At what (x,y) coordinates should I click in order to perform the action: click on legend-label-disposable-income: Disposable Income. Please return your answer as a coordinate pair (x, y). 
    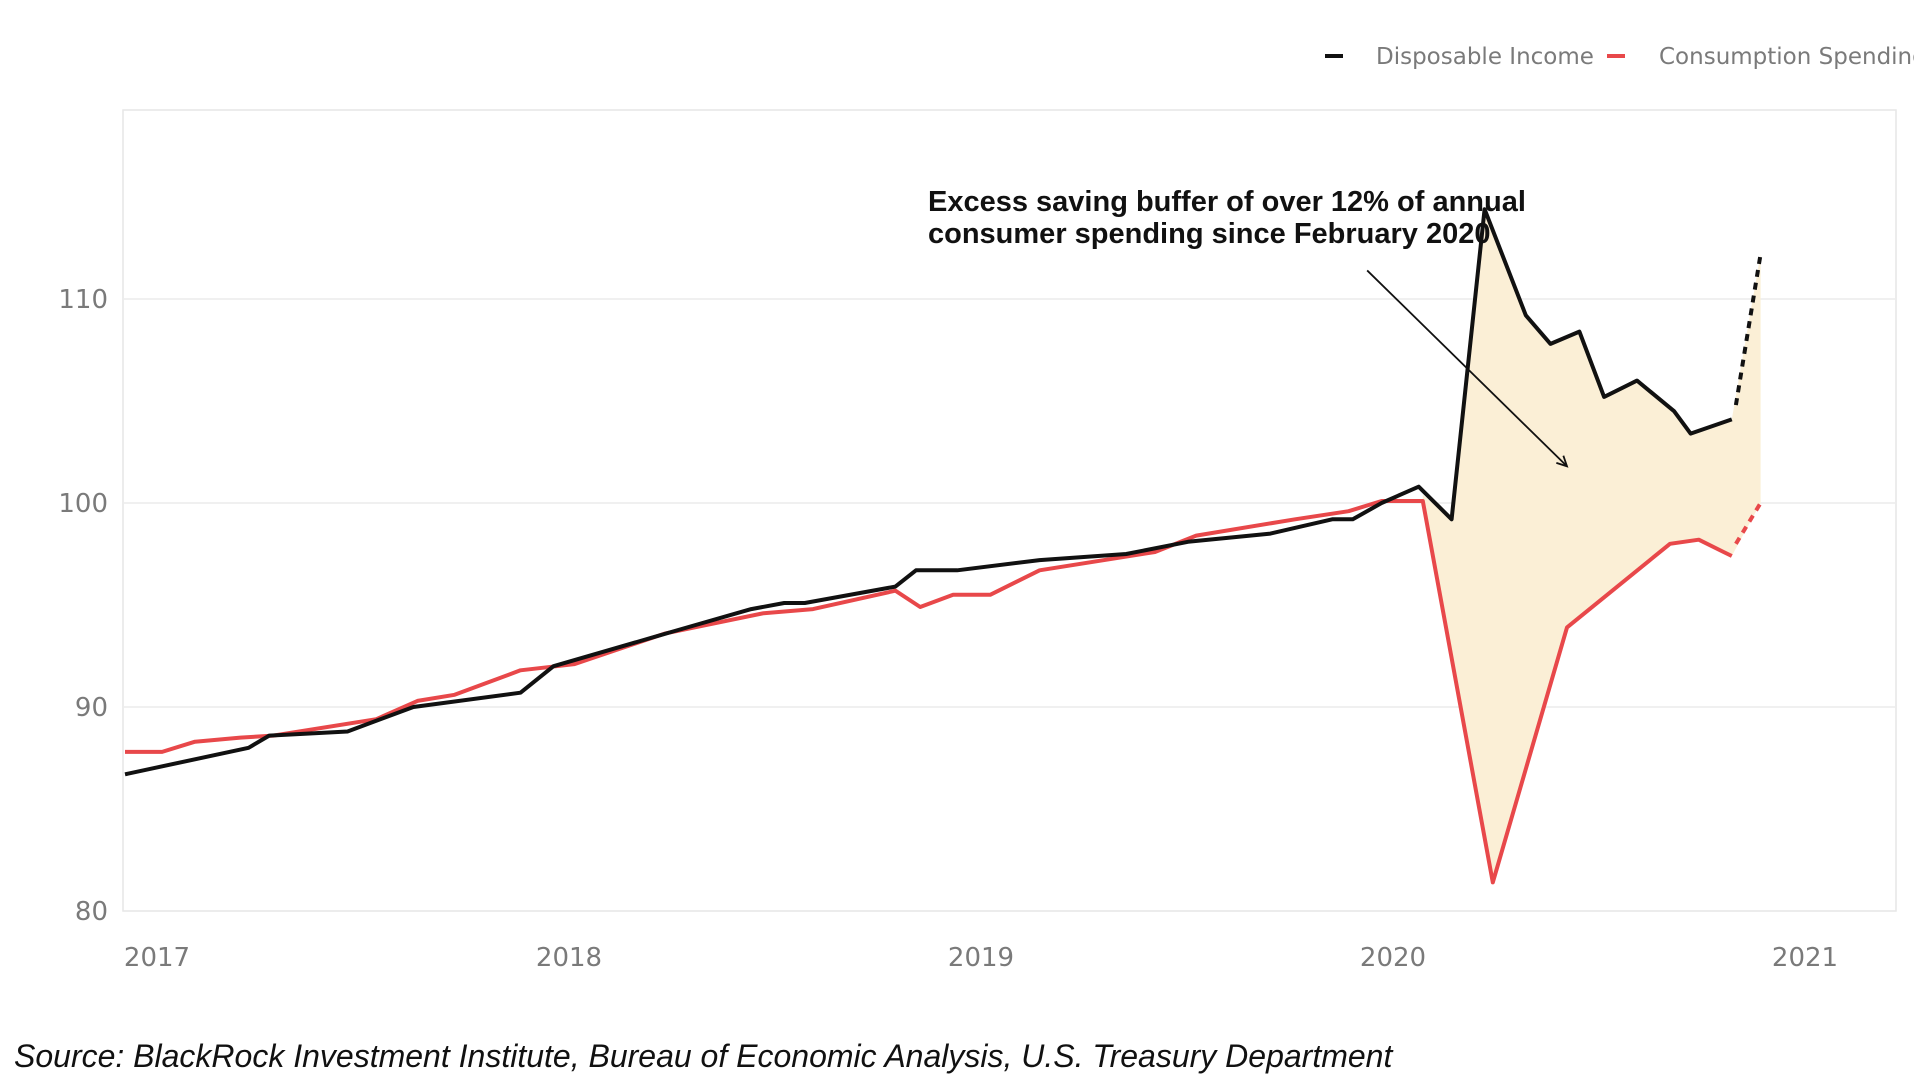
    Looking at the image, I should click on (1485, 57).